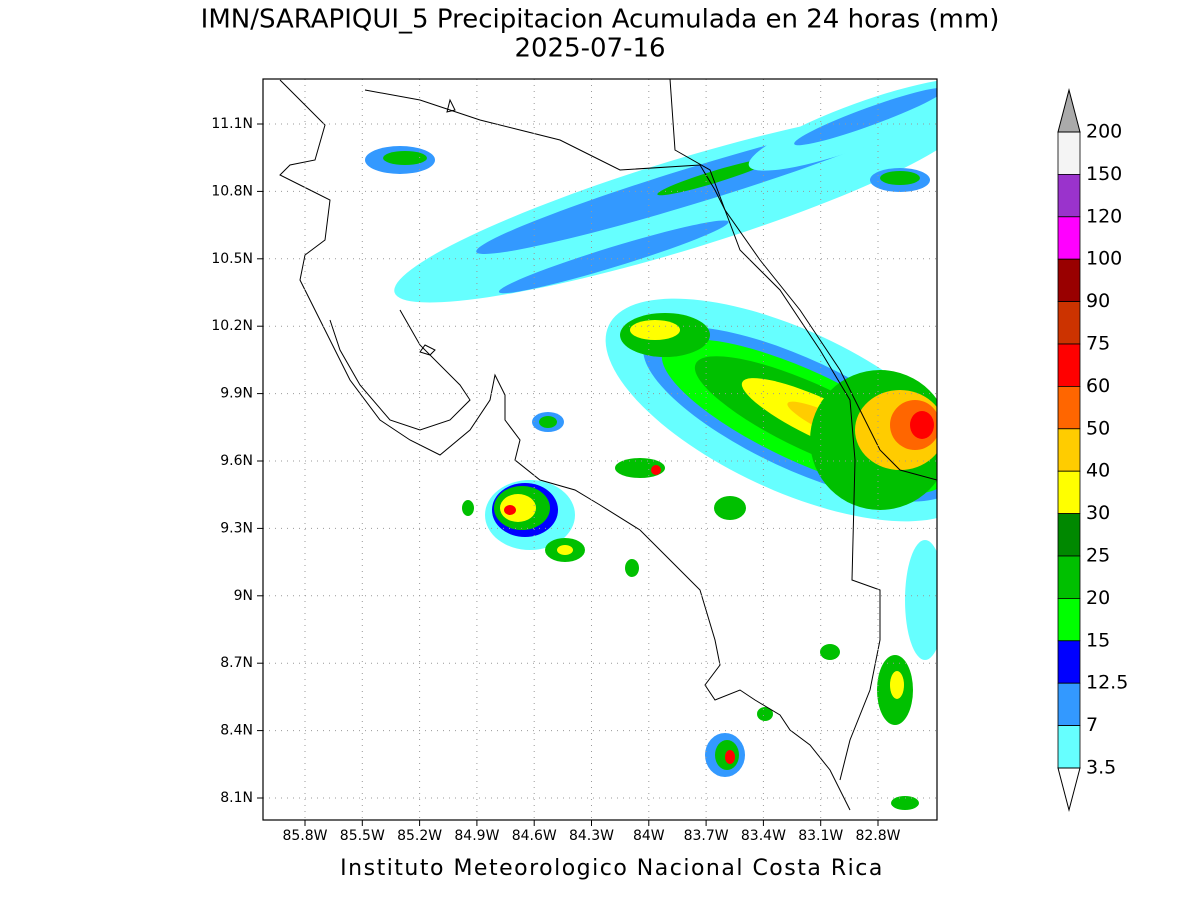 This screenshot has width=1200, height=900. Describe the element at coordinates (419, 836) in the screenshot. I see `lon-tick-label: 85.2W` at that location.